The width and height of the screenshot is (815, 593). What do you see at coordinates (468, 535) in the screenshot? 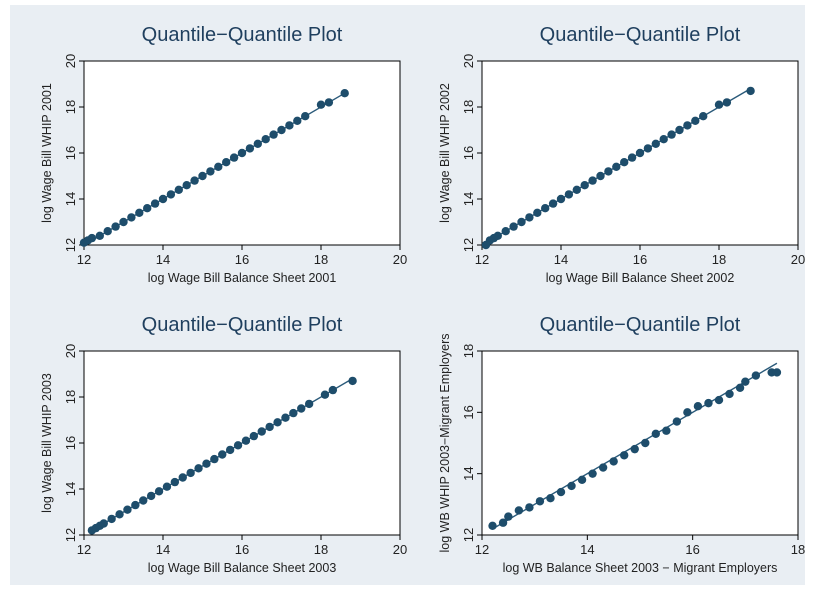
I see `y-tick-label: 12` at bounding box center [468, 535].